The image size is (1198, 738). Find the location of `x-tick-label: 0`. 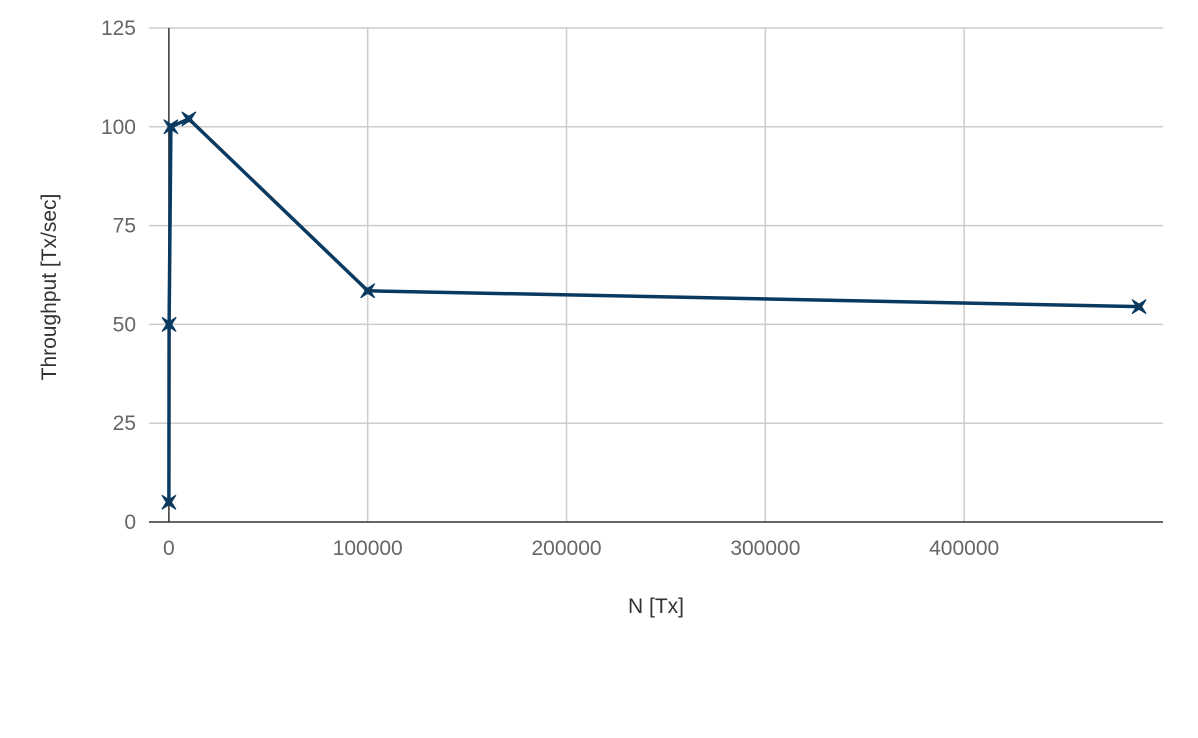

x-tick-label: 0 is located at coordinates (169, 548).